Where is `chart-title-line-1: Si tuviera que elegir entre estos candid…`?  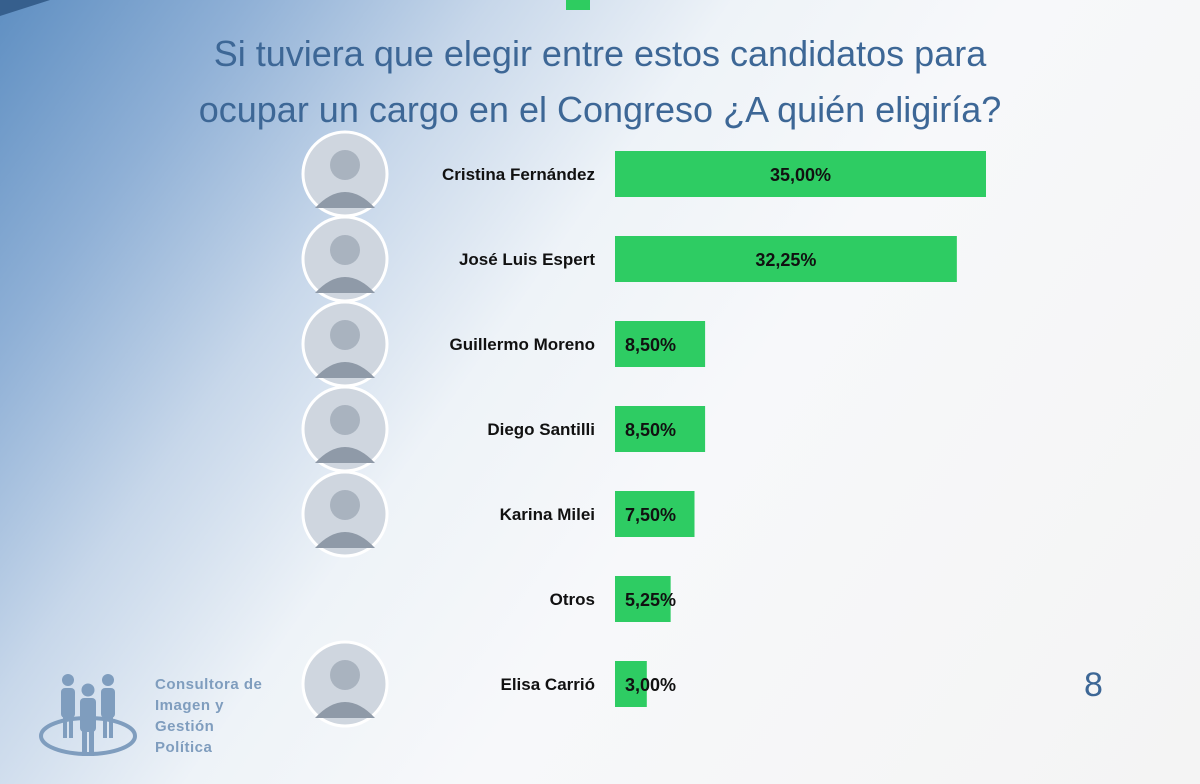 chart-title-line-1: Si tuviera que elegir entre estos candid… is located at coordinates (600, 53).